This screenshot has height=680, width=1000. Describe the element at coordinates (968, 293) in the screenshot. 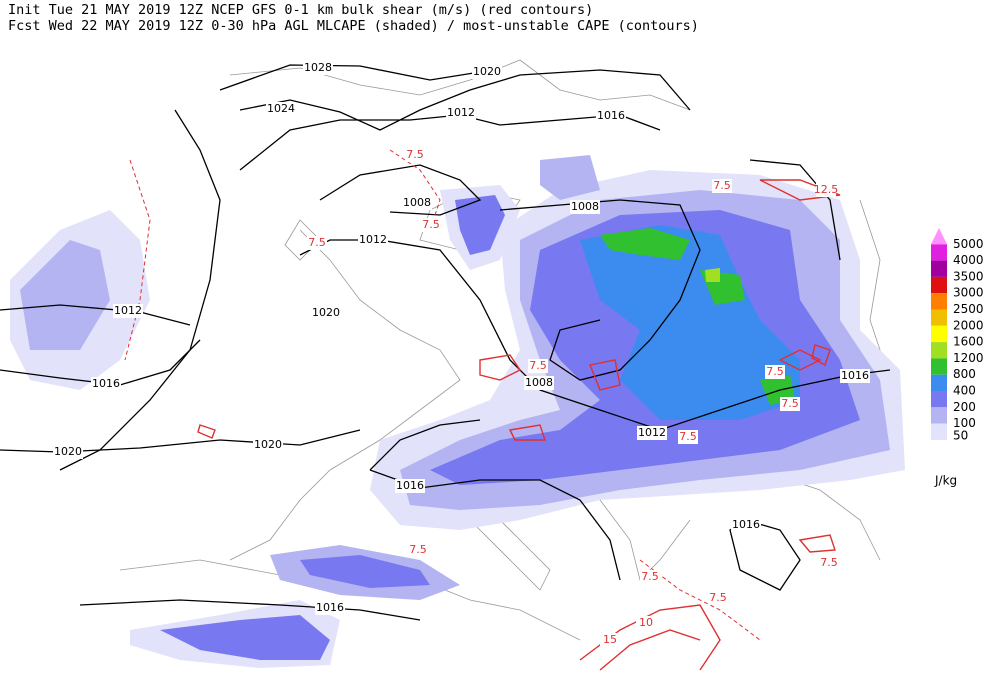

I see `legend-label: 3000` at that location.